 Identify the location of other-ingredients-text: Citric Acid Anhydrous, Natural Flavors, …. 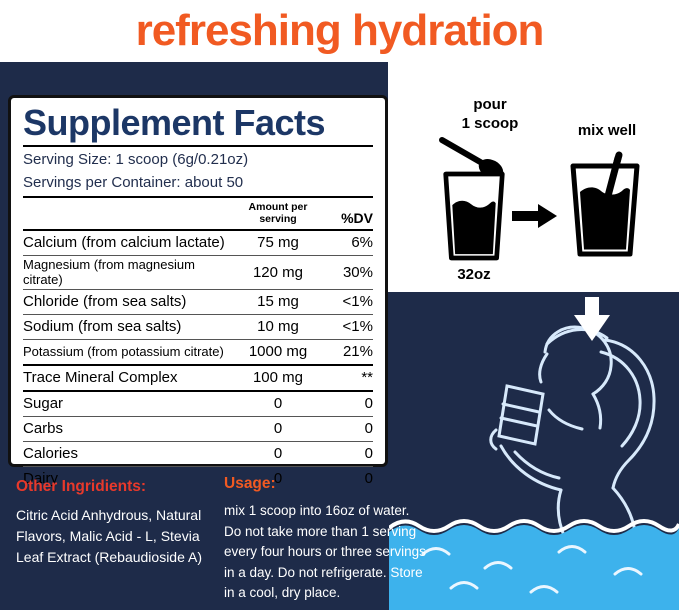
(109, 536).